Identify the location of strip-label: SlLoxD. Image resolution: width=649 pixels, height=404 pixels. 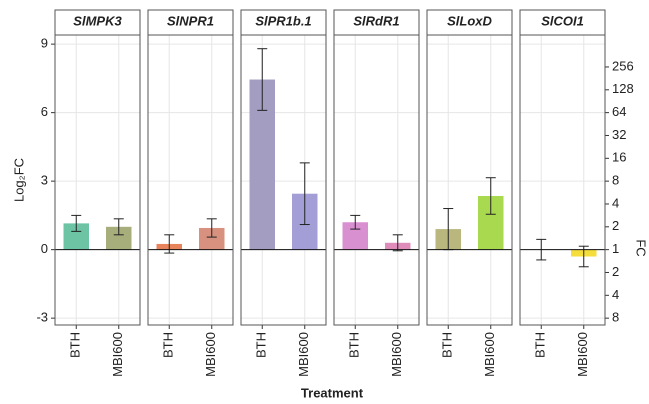
(469, 20).